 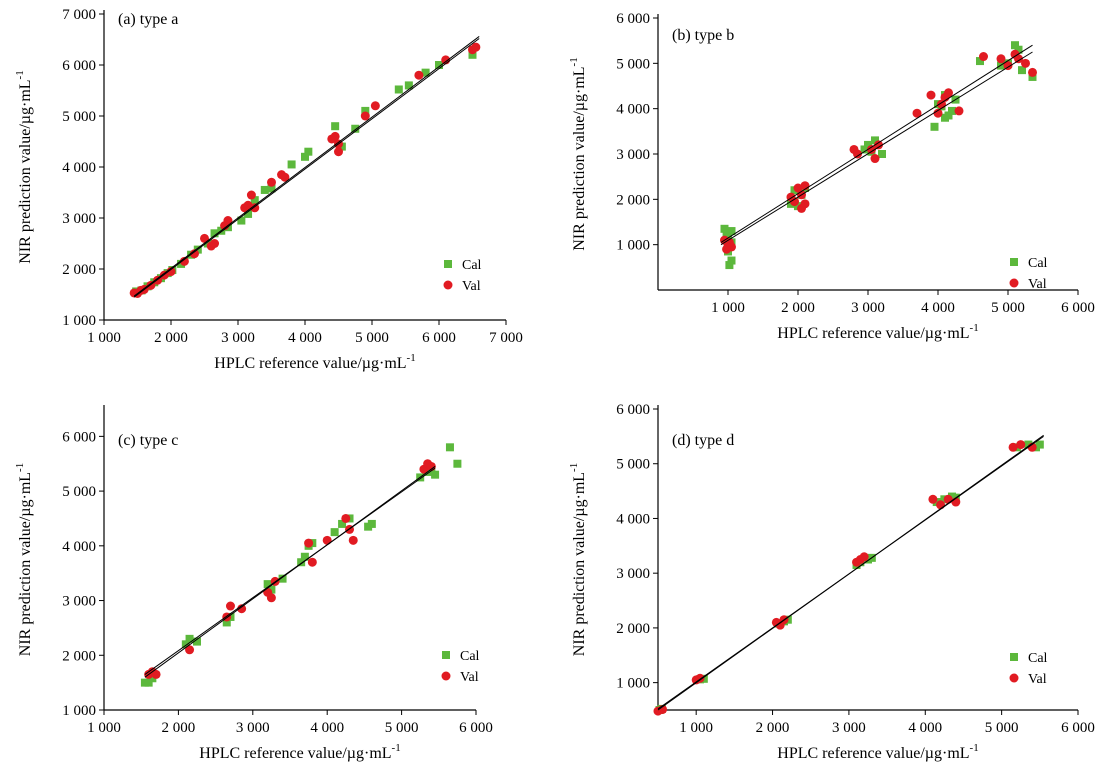 I want to click on y-tick-label: 4 000, so click(x=633, y=110).